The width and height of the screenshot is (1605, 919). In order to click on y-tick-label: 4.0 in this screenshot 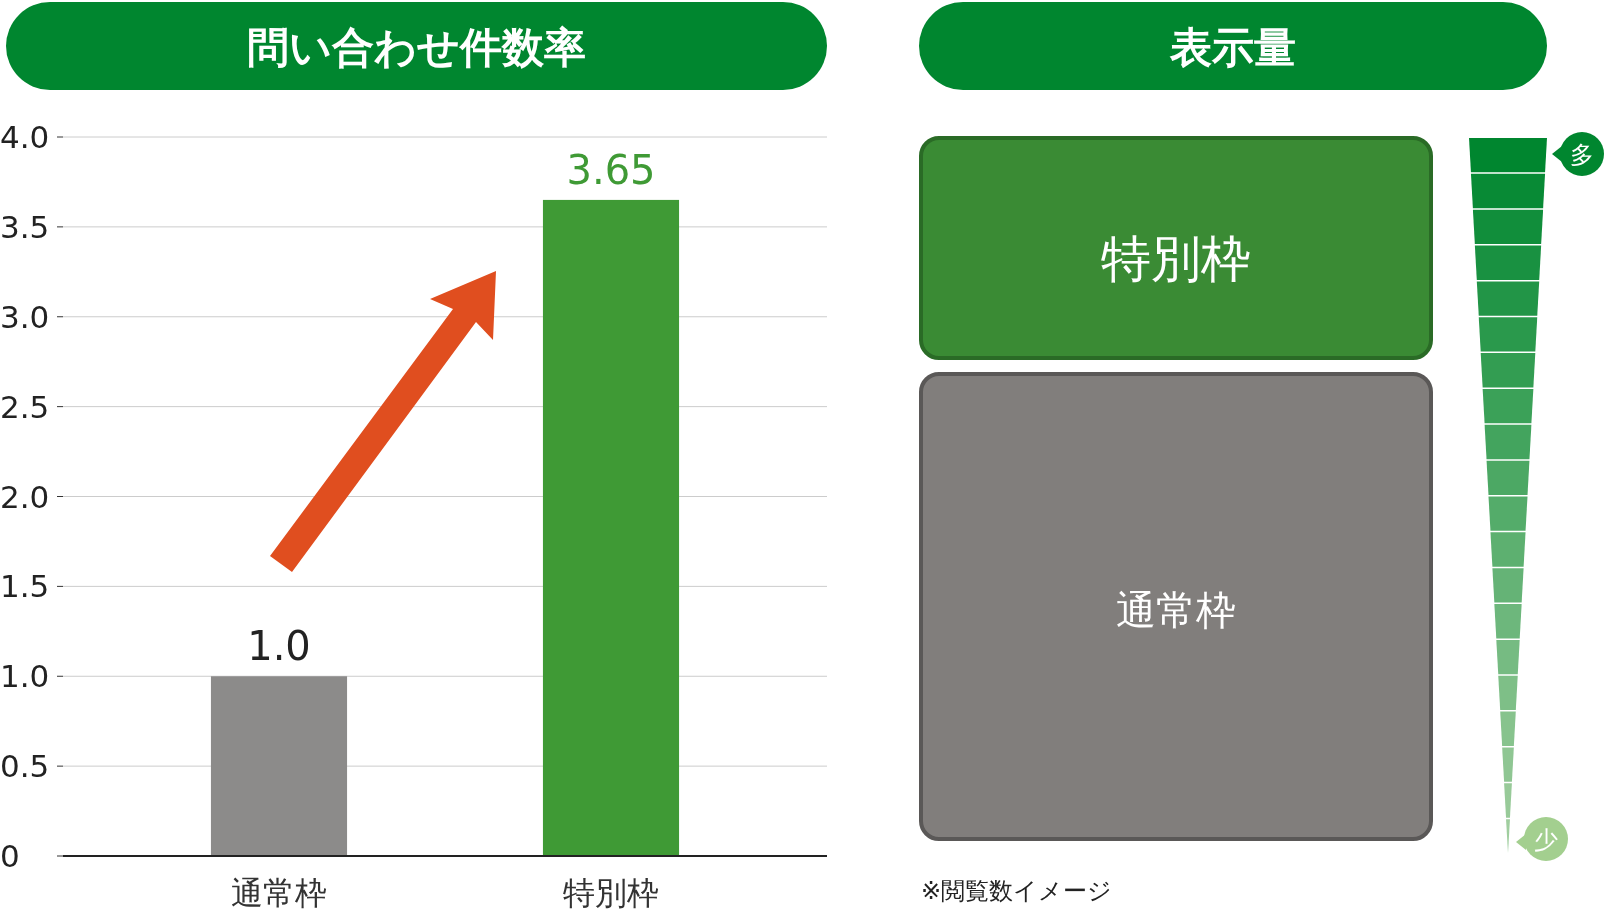, I will do `click(25, 137)`.